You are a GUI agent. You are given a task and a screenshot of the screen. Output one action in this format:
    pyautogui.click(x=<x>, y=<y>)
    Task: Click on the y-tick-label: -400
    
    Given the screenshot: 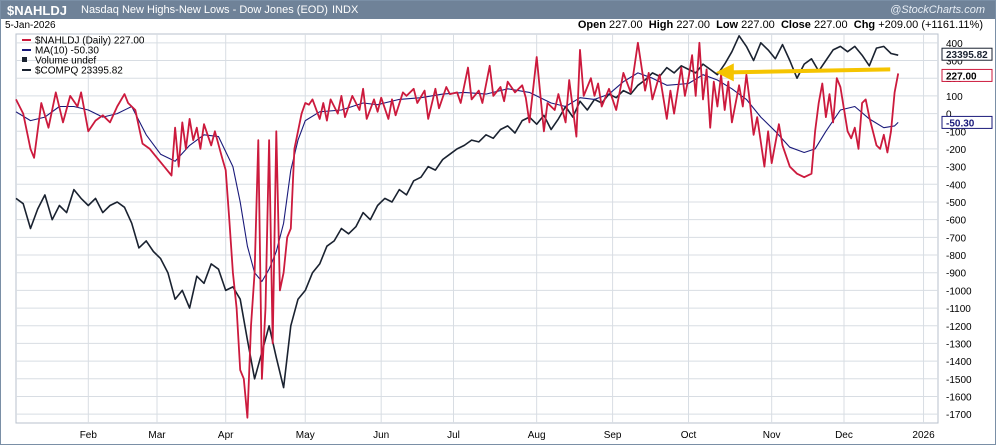 What is the action you would take?
    pyautogui.click(x=956, y=185)
    